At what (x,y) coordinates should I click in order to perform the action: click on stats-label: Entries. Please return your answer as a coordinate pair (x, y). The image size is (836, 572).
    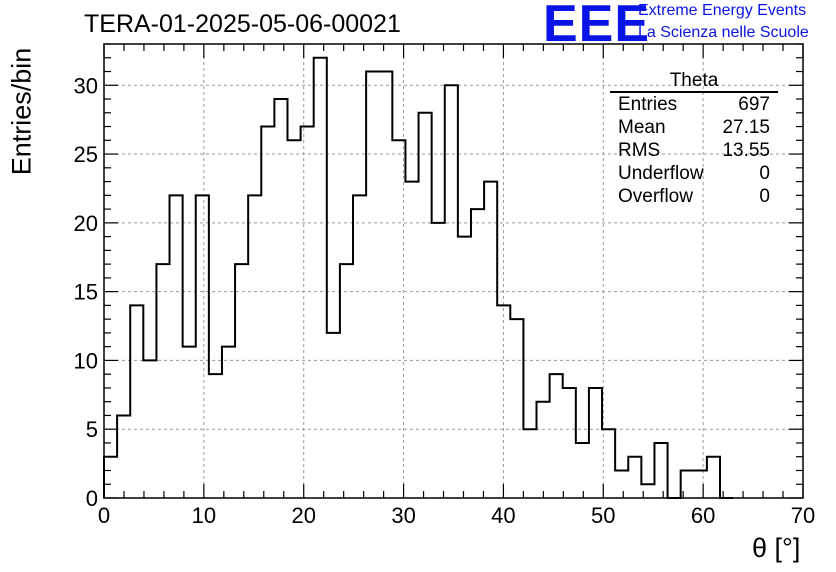
    Looking at the image, I should click on (648, 104).